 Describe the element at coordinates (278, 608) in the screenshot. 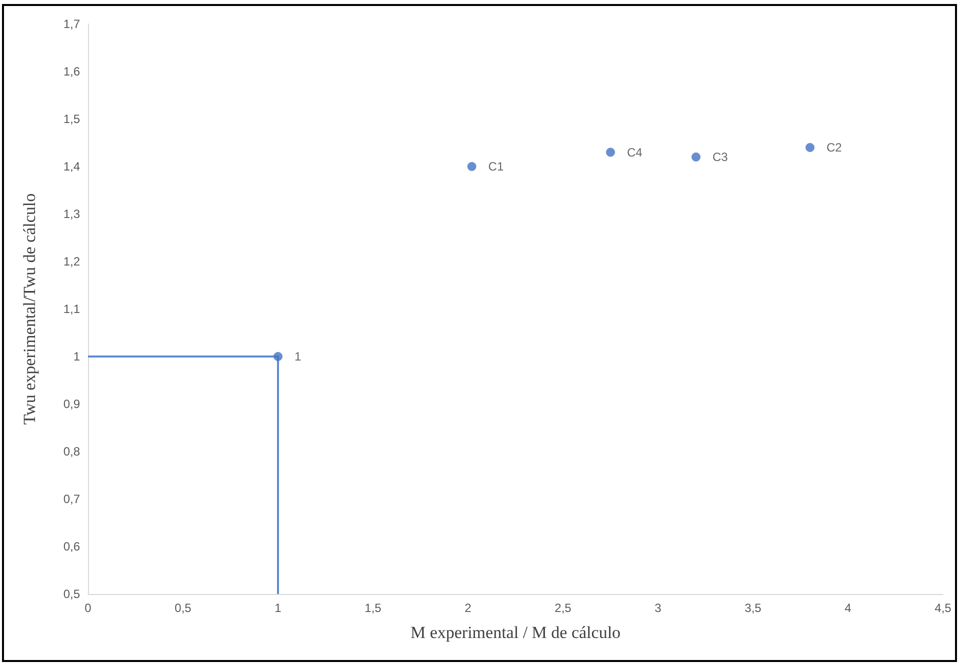

I see `x-tick-label: 1` at that location.